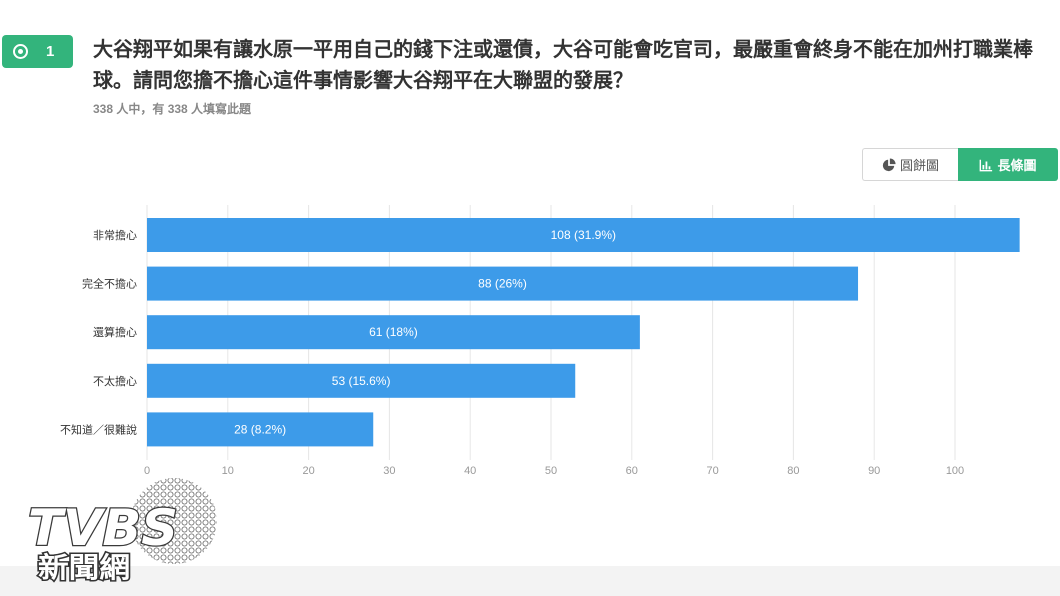 The height and width of the screenshot is (596, 1060). I want to click on tvbs-news-logo: TVBS 新聞網, so click(122, 532).